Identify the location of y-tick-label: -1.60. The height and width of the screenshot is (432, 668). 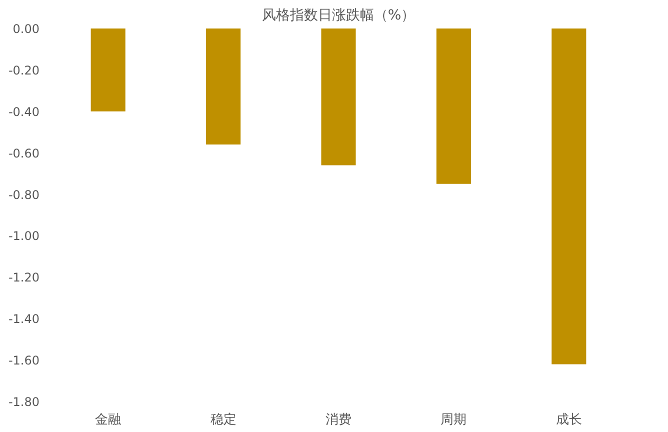
(24, 361).